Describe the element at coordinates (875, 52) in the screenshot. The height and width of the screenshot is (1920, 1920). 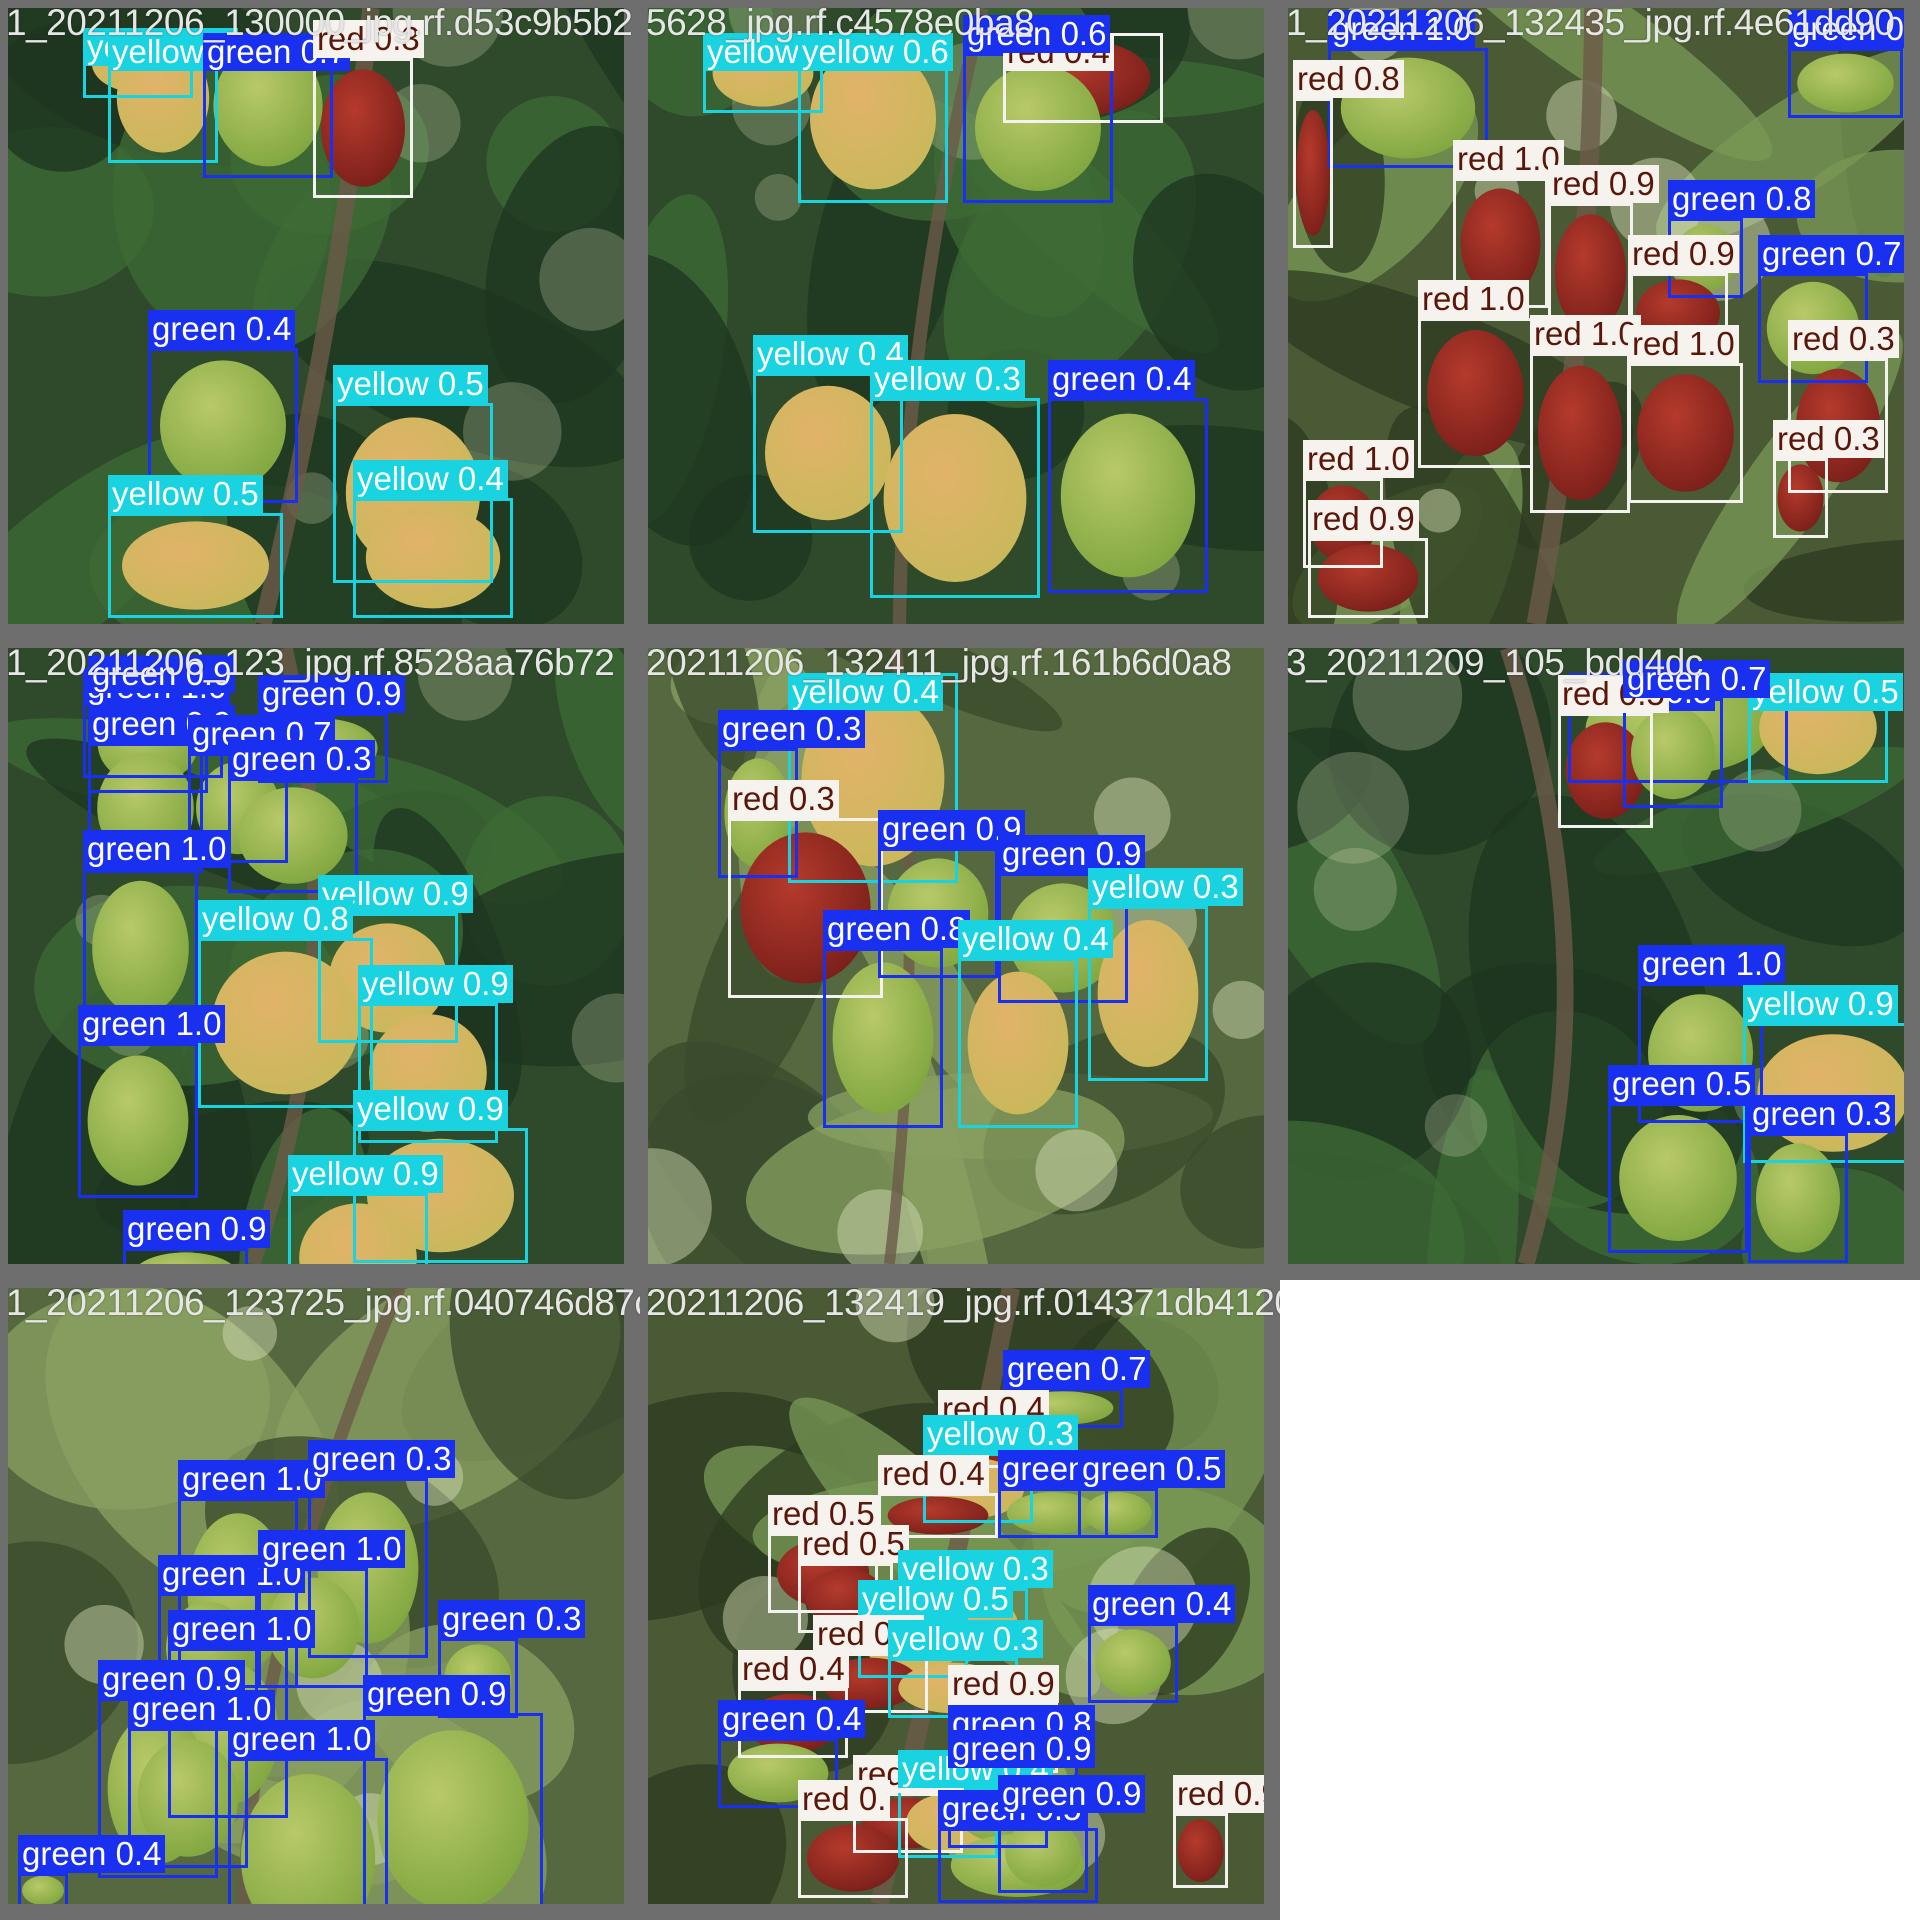
I see `detection-label: yellow 0.6` at that location.